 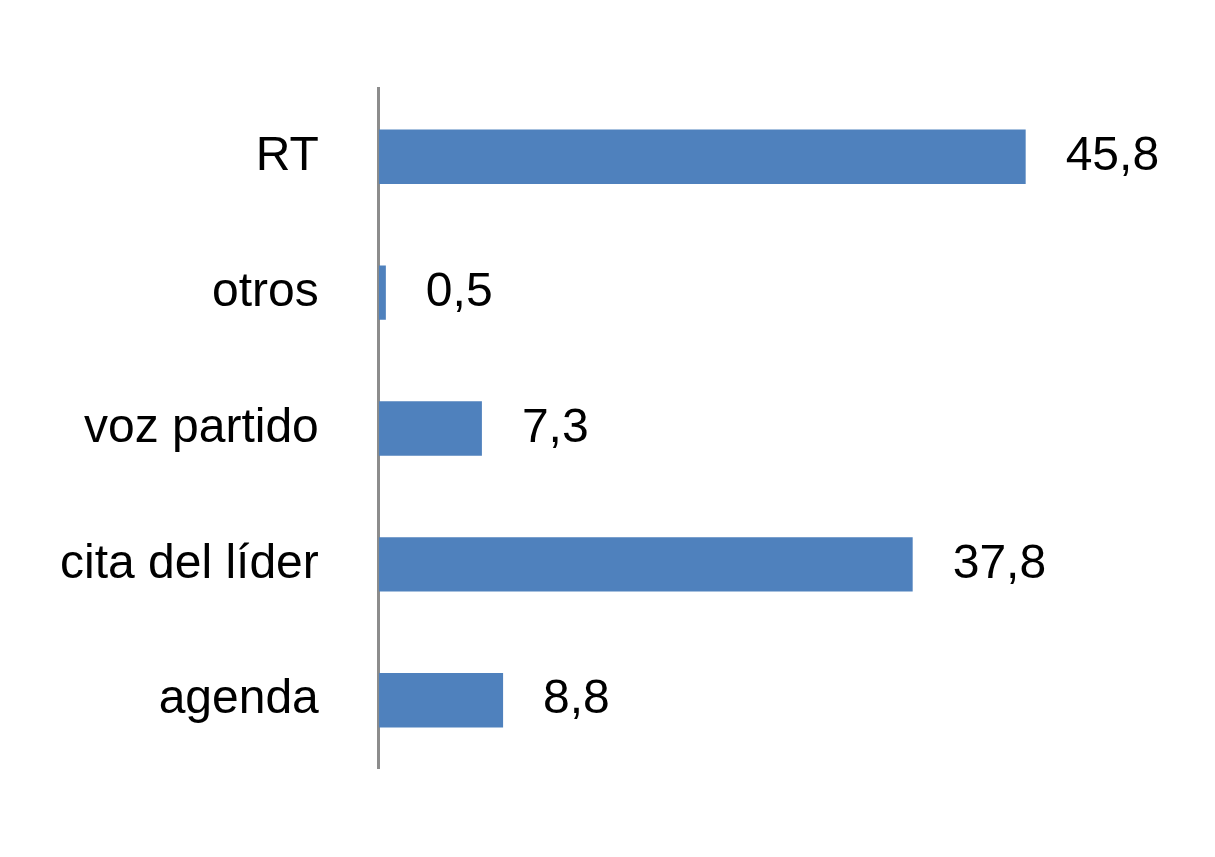 What do you see at coordinates (459, 289) in the screenshot?
I see `data-label: 0,5` at bounding box center [459, 289].